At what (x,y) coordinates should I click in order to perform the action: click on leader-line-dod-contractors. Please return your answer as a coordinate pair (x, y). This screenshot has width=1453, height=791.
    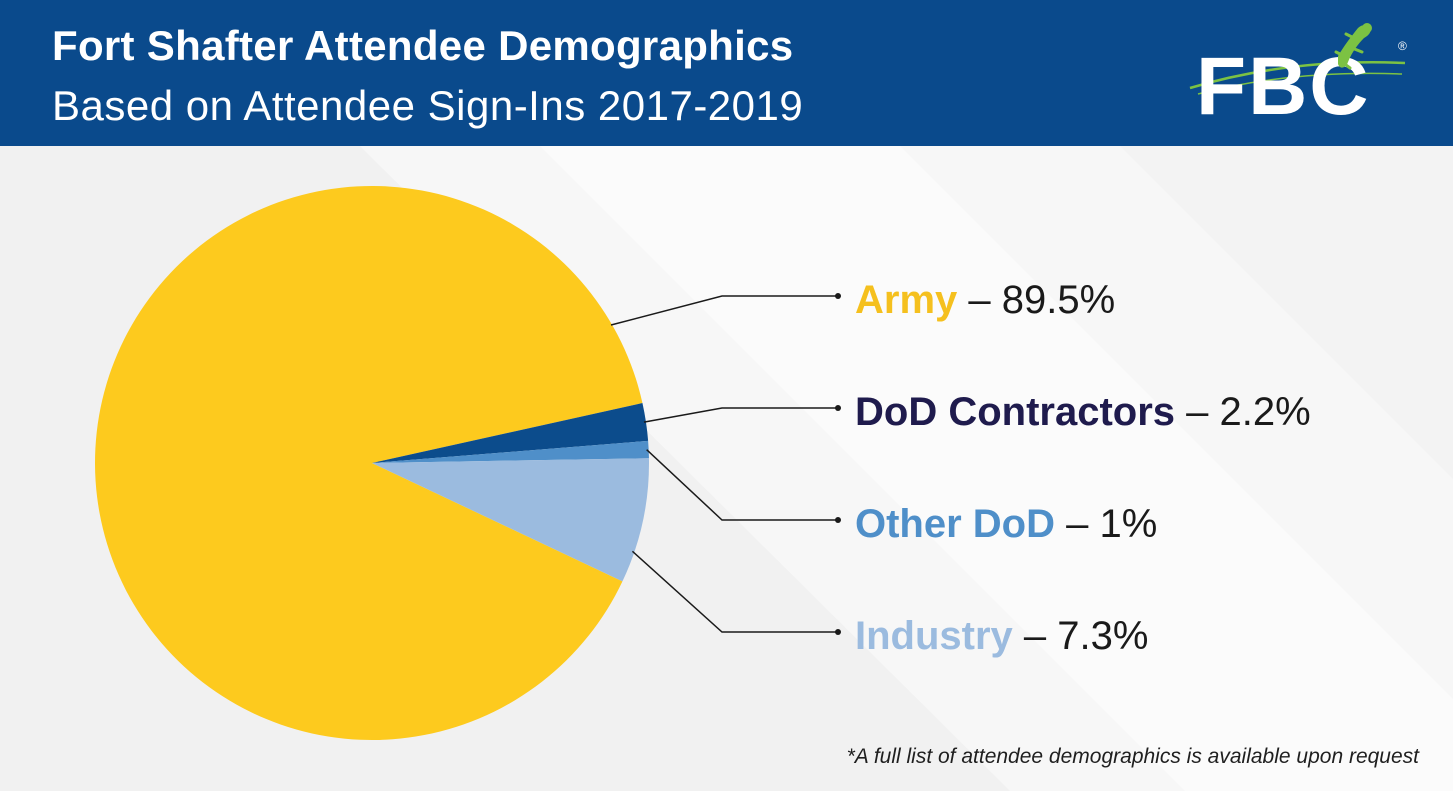
    Looking at the image, I should click on (740, 415).